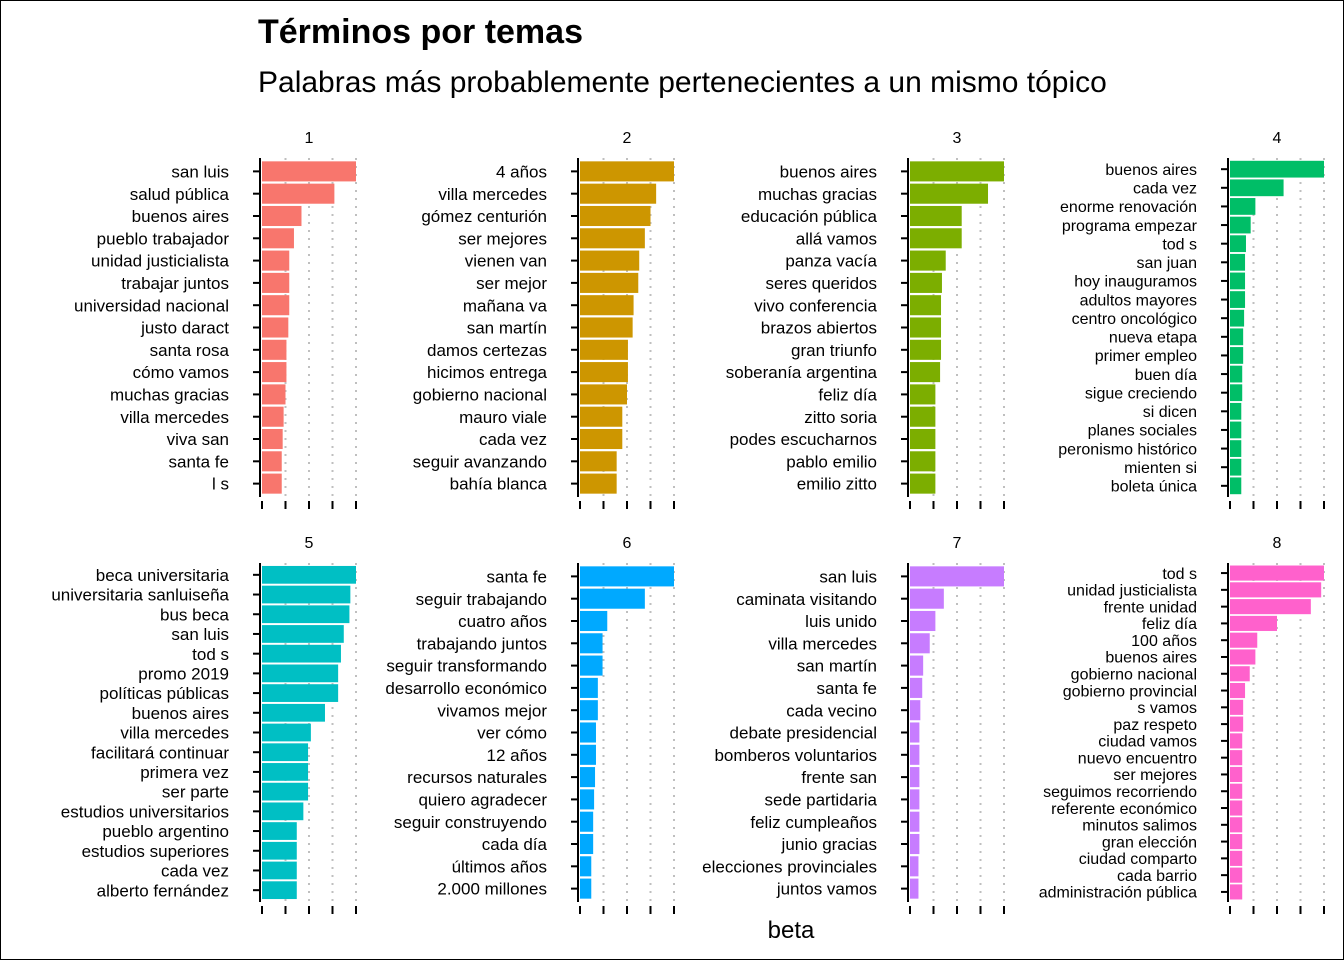 This screenshot has height=960, width=1344. I want to click on category-label: minutos salimos, so click(1139, 826).